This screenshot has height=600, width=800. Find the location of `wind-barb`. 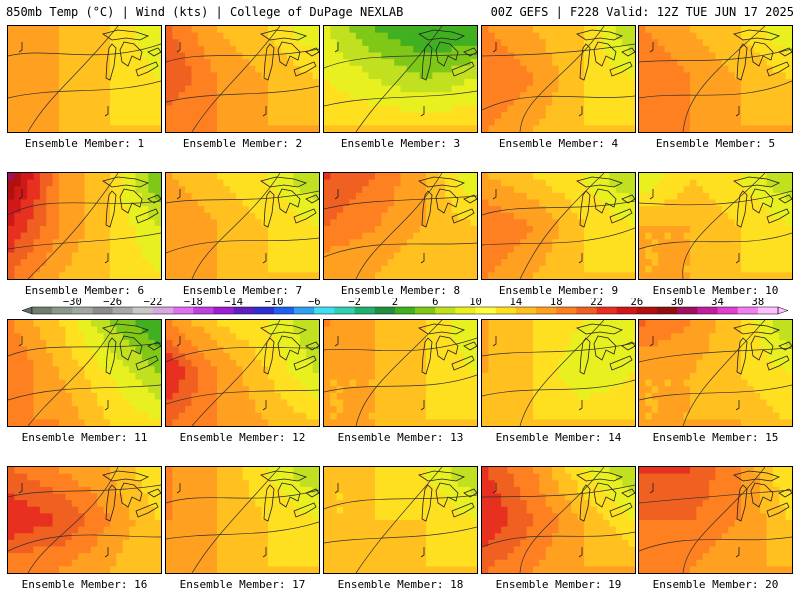

wind-barb is located at coordinates (264, 111).